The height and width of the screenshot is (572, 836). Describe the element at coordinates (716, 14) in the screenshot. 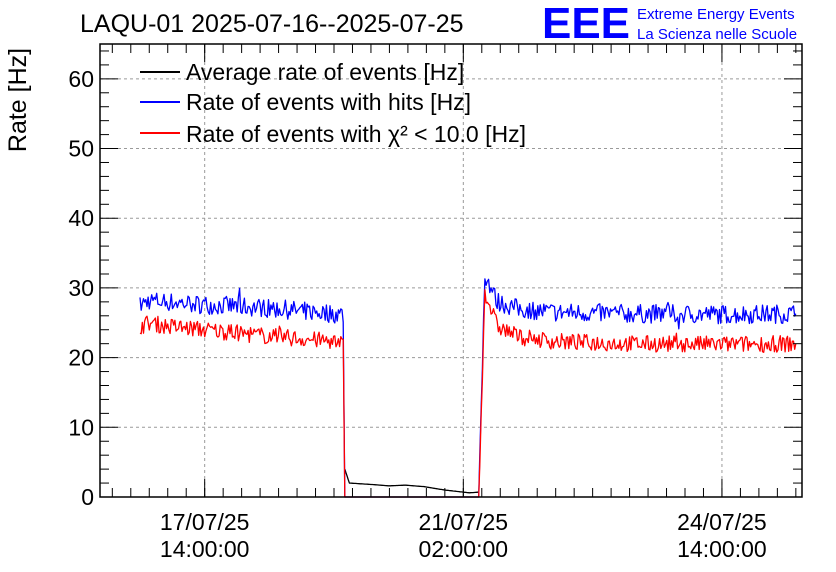

I see `logo-line-1: Extreme Energy Events` at that location.